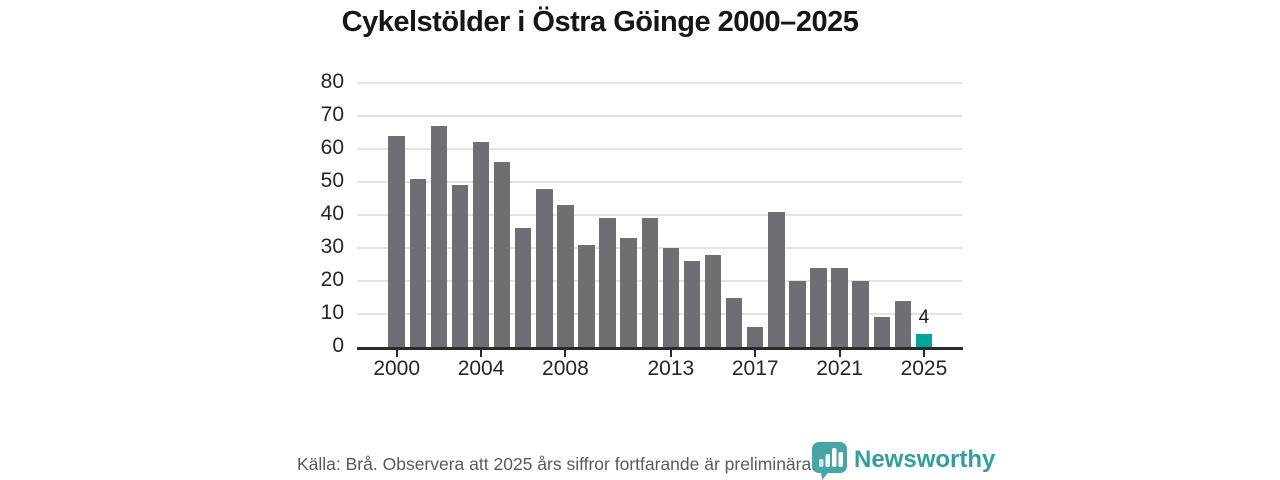 The width and height of the screenshot is (1280, 480). What do you see at coordinates (460, 266) in the screenshot?
I see `bar-2003` at bounding box center [460, 266].